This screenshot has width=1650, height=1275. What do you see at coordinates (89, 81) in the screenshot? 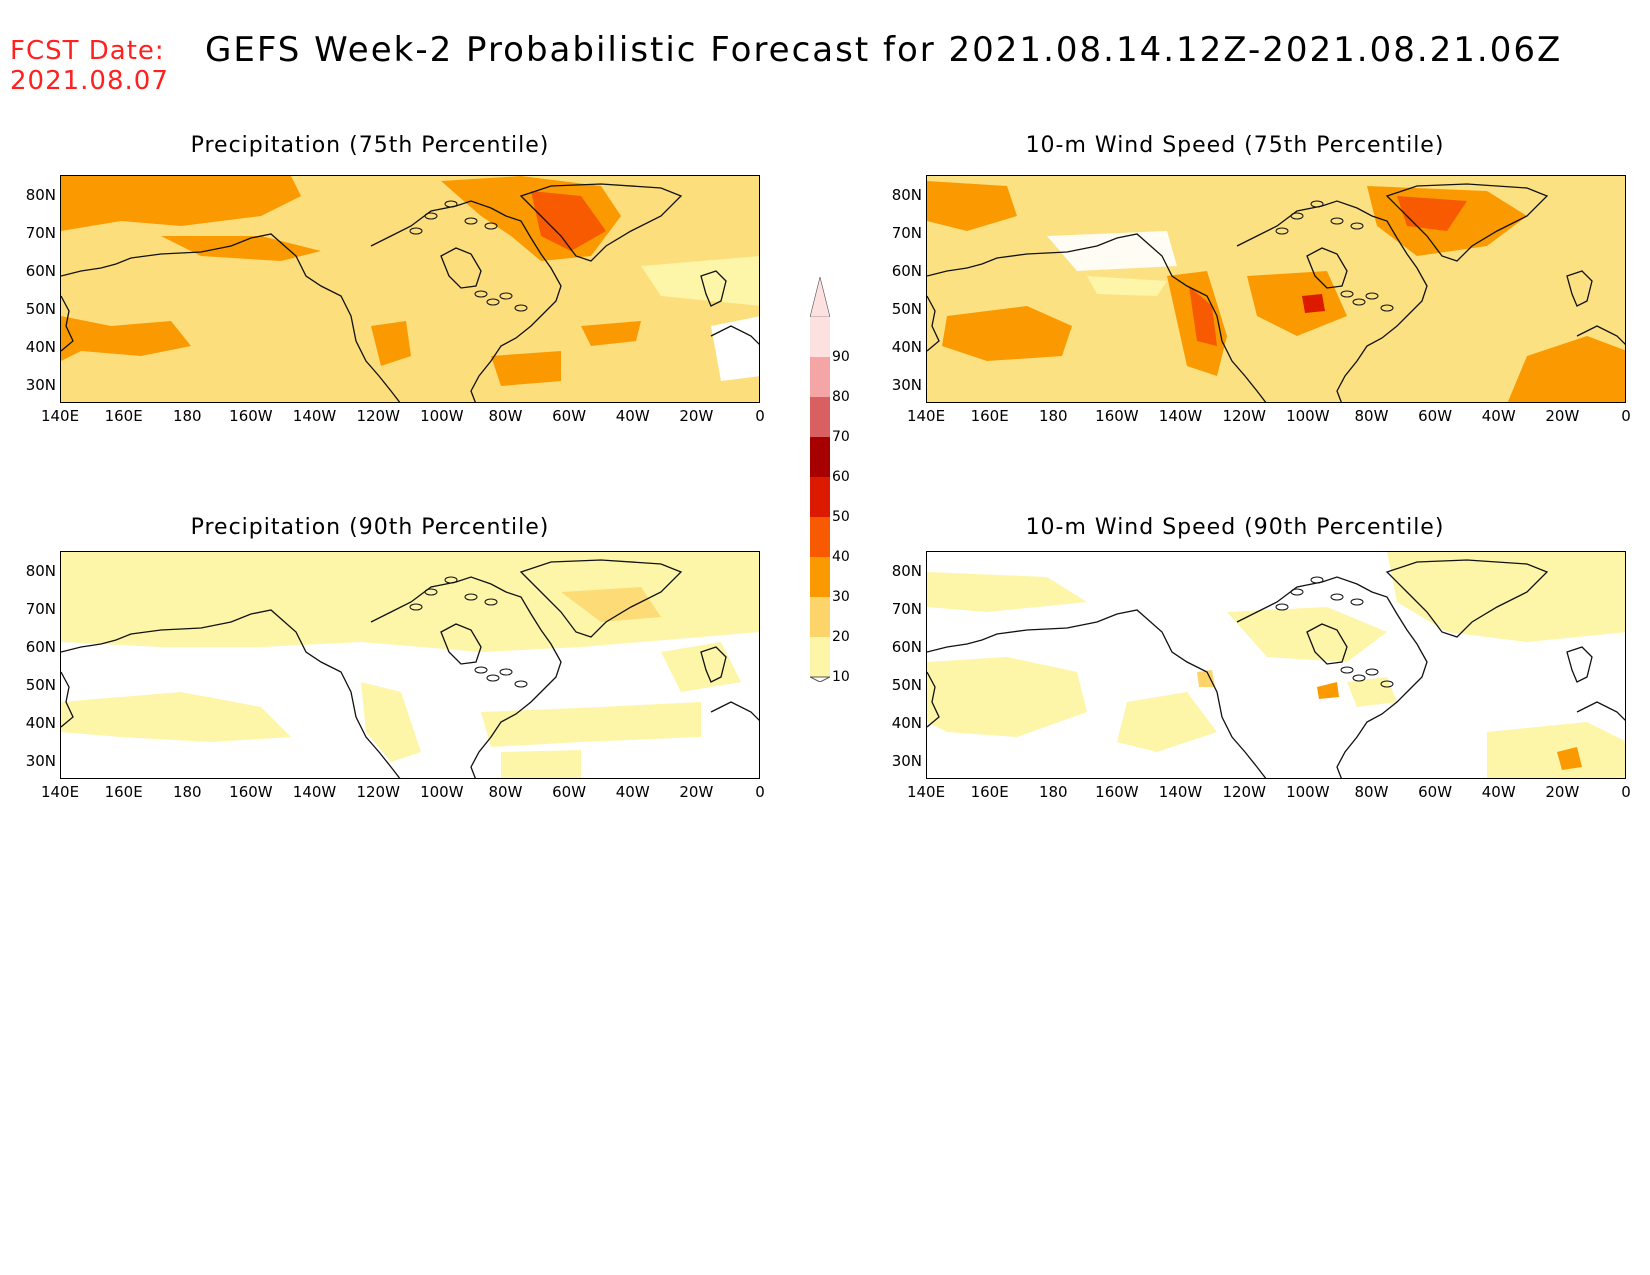
I see `forecast-date-value: 2021.08.07` at bounding box center [89, 81].